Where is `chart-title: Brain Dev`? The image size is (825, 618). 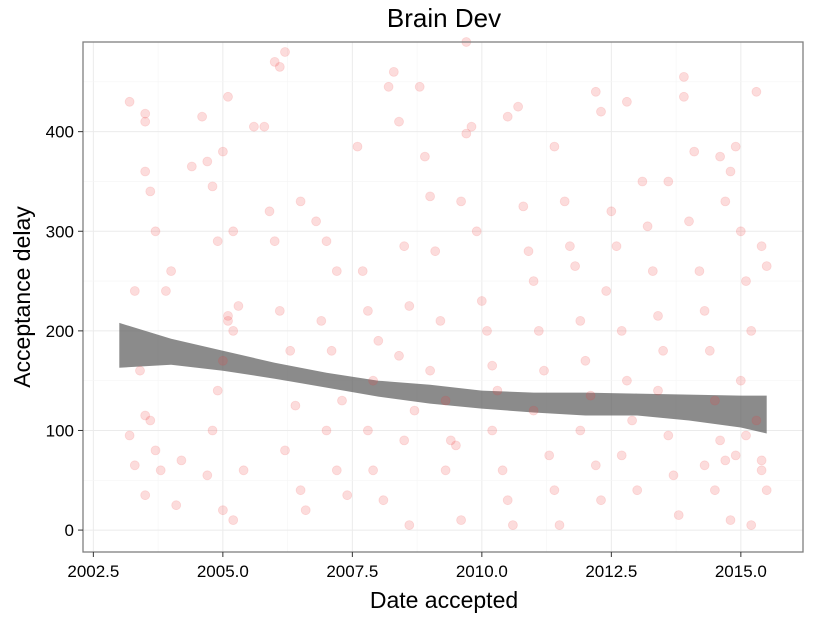
chart-title: Brain Dev is located at coordinates (444, 18).